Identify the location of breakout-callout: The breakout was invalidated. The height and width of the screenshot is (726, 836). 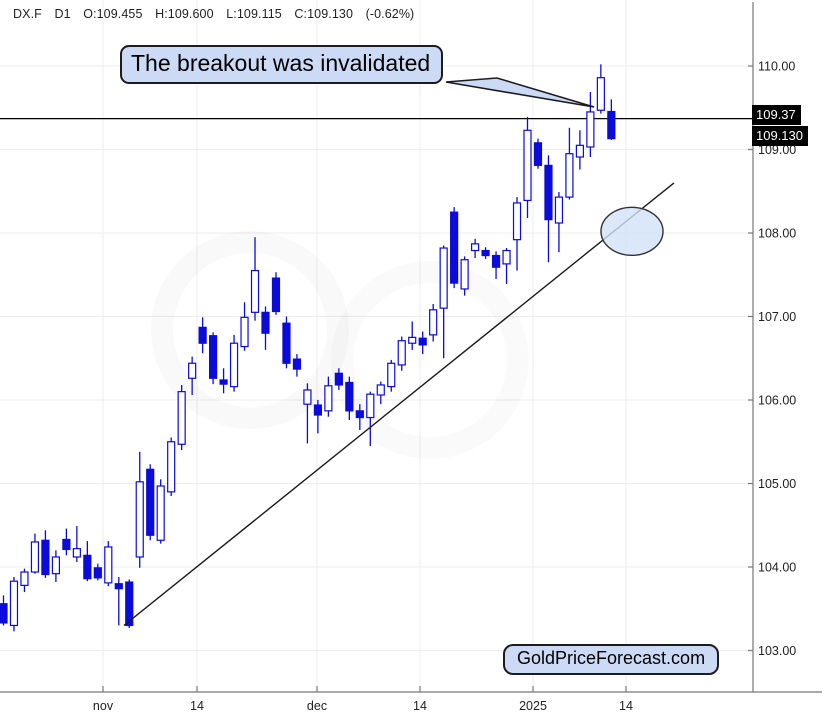
(282, 64).